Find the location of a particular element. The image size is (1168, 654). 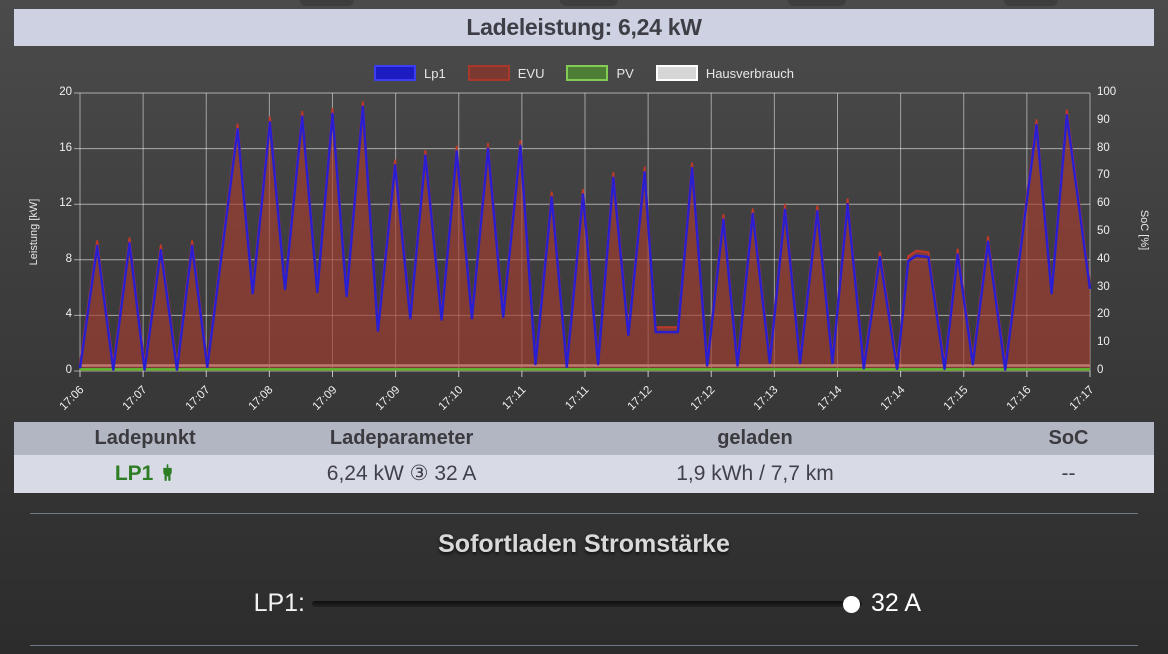

table-row: LP1 6,24 kW ③ 32 A 1,9 kWh / 7,7 km -- is located at coordinates (584, 474).